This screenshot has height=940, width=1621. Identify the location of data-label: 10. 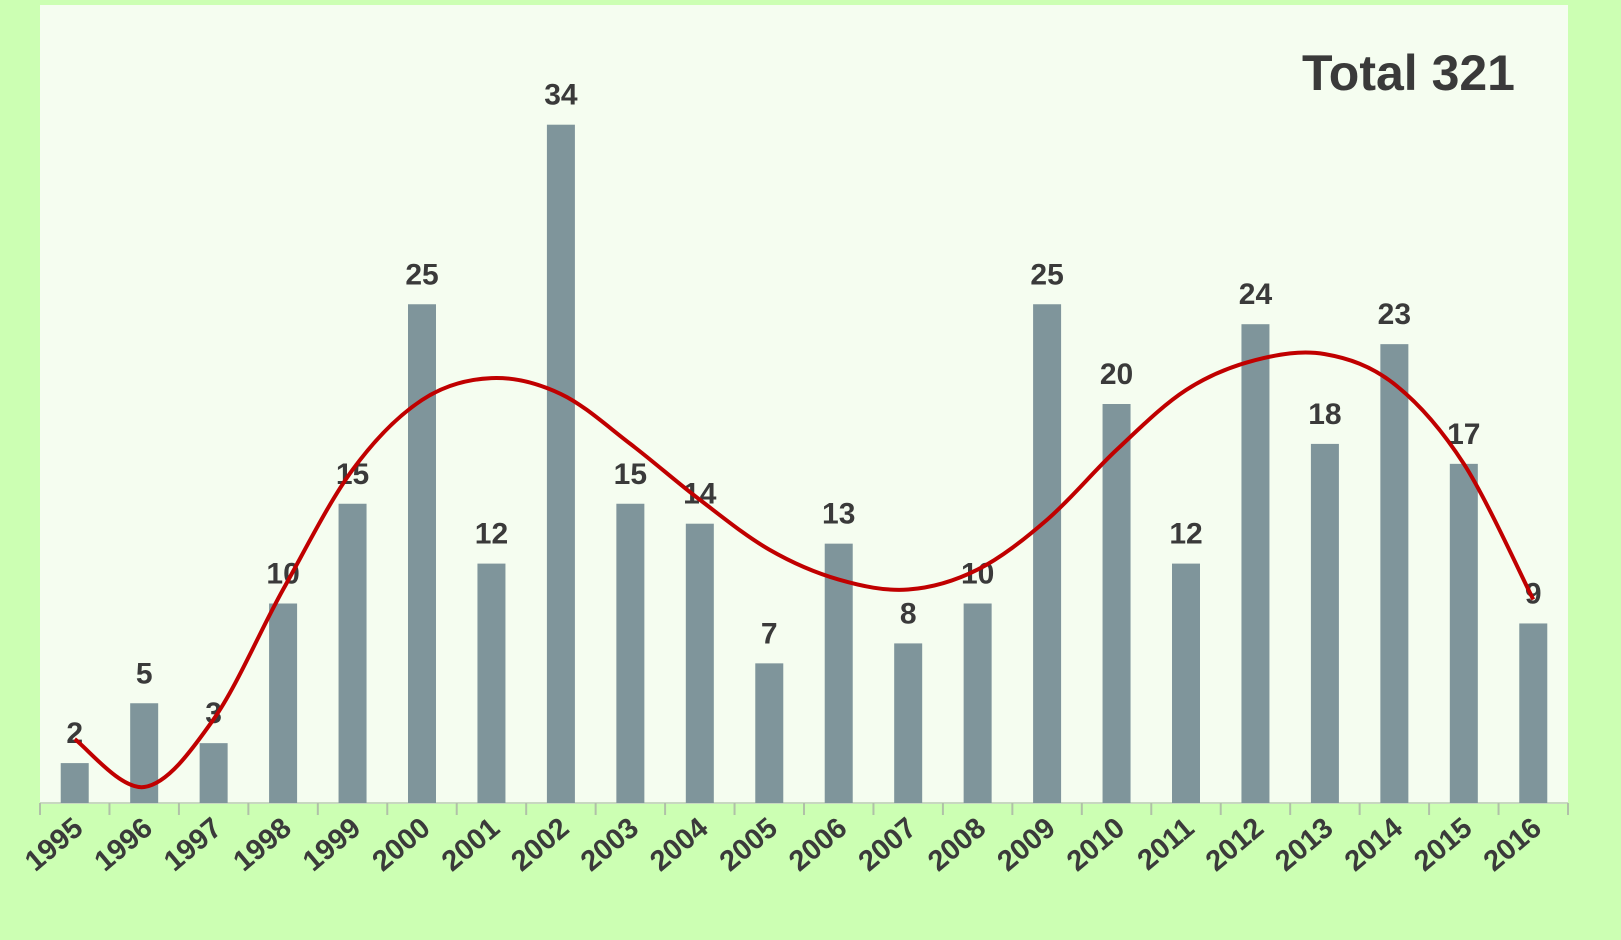
(282, 574).